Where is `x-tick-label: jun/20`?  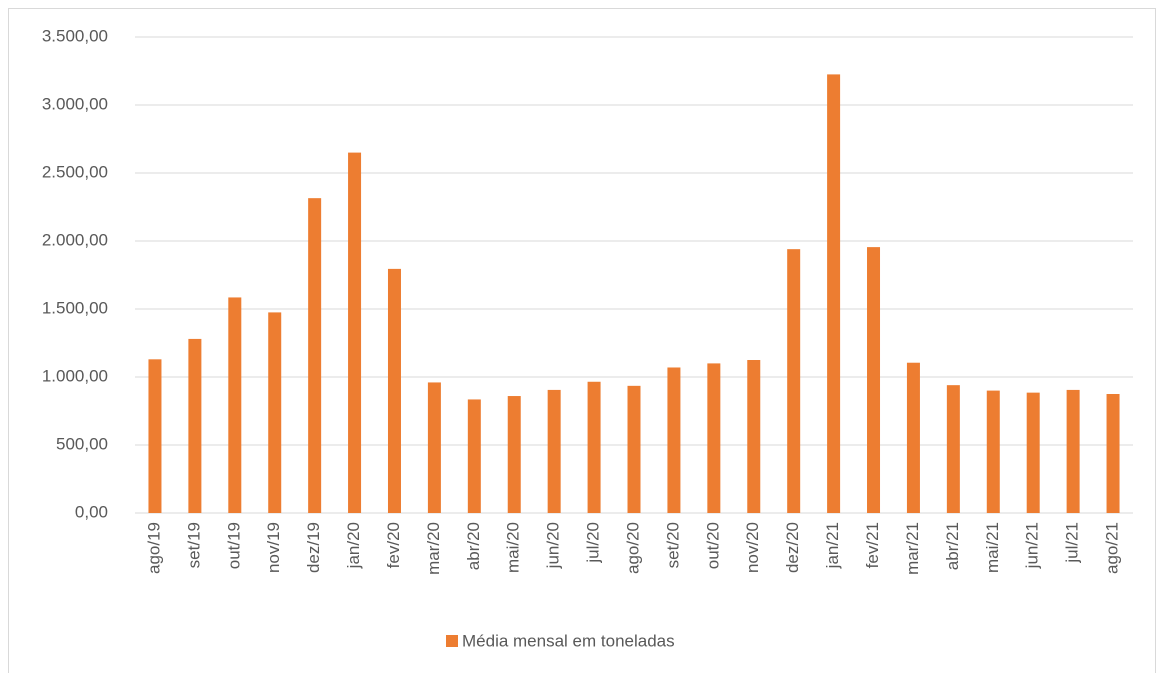 x-tick-label: jun/20 is located at coordinates (553, 545).